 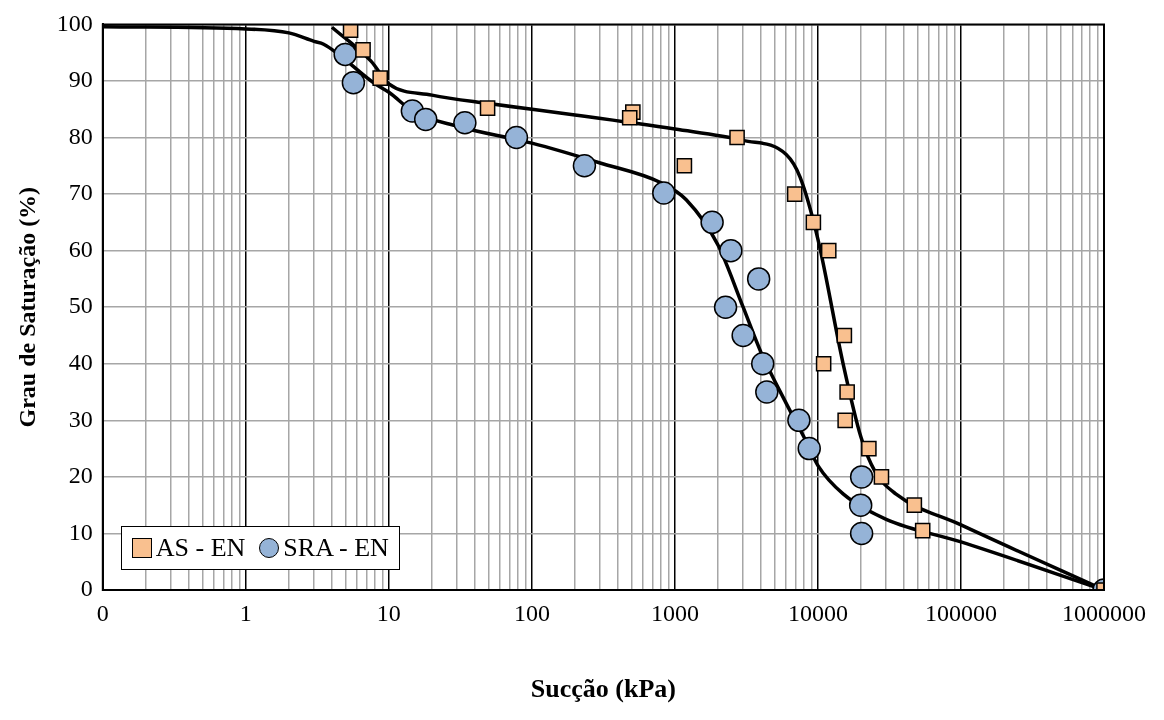 What do you see at coordinates (388, 612) in the screenshot?
I see `x-tick-label: 10` at bounding box center [388, 612].